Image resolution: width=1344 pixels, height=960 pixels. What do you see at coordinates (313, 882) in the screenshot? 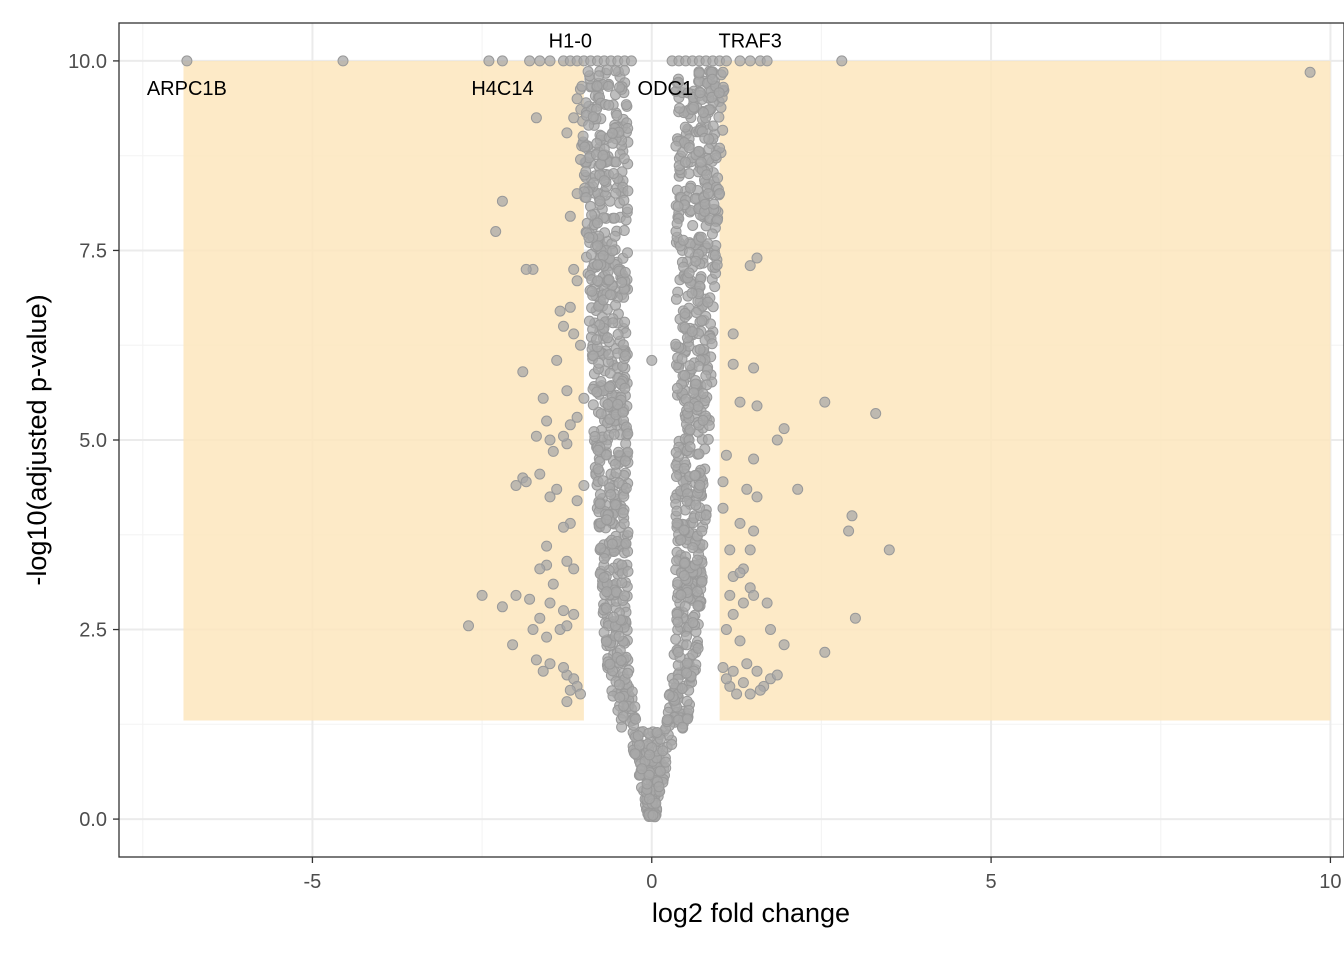
I see `x-tick-label: -5` at bounding box center [313, 882].